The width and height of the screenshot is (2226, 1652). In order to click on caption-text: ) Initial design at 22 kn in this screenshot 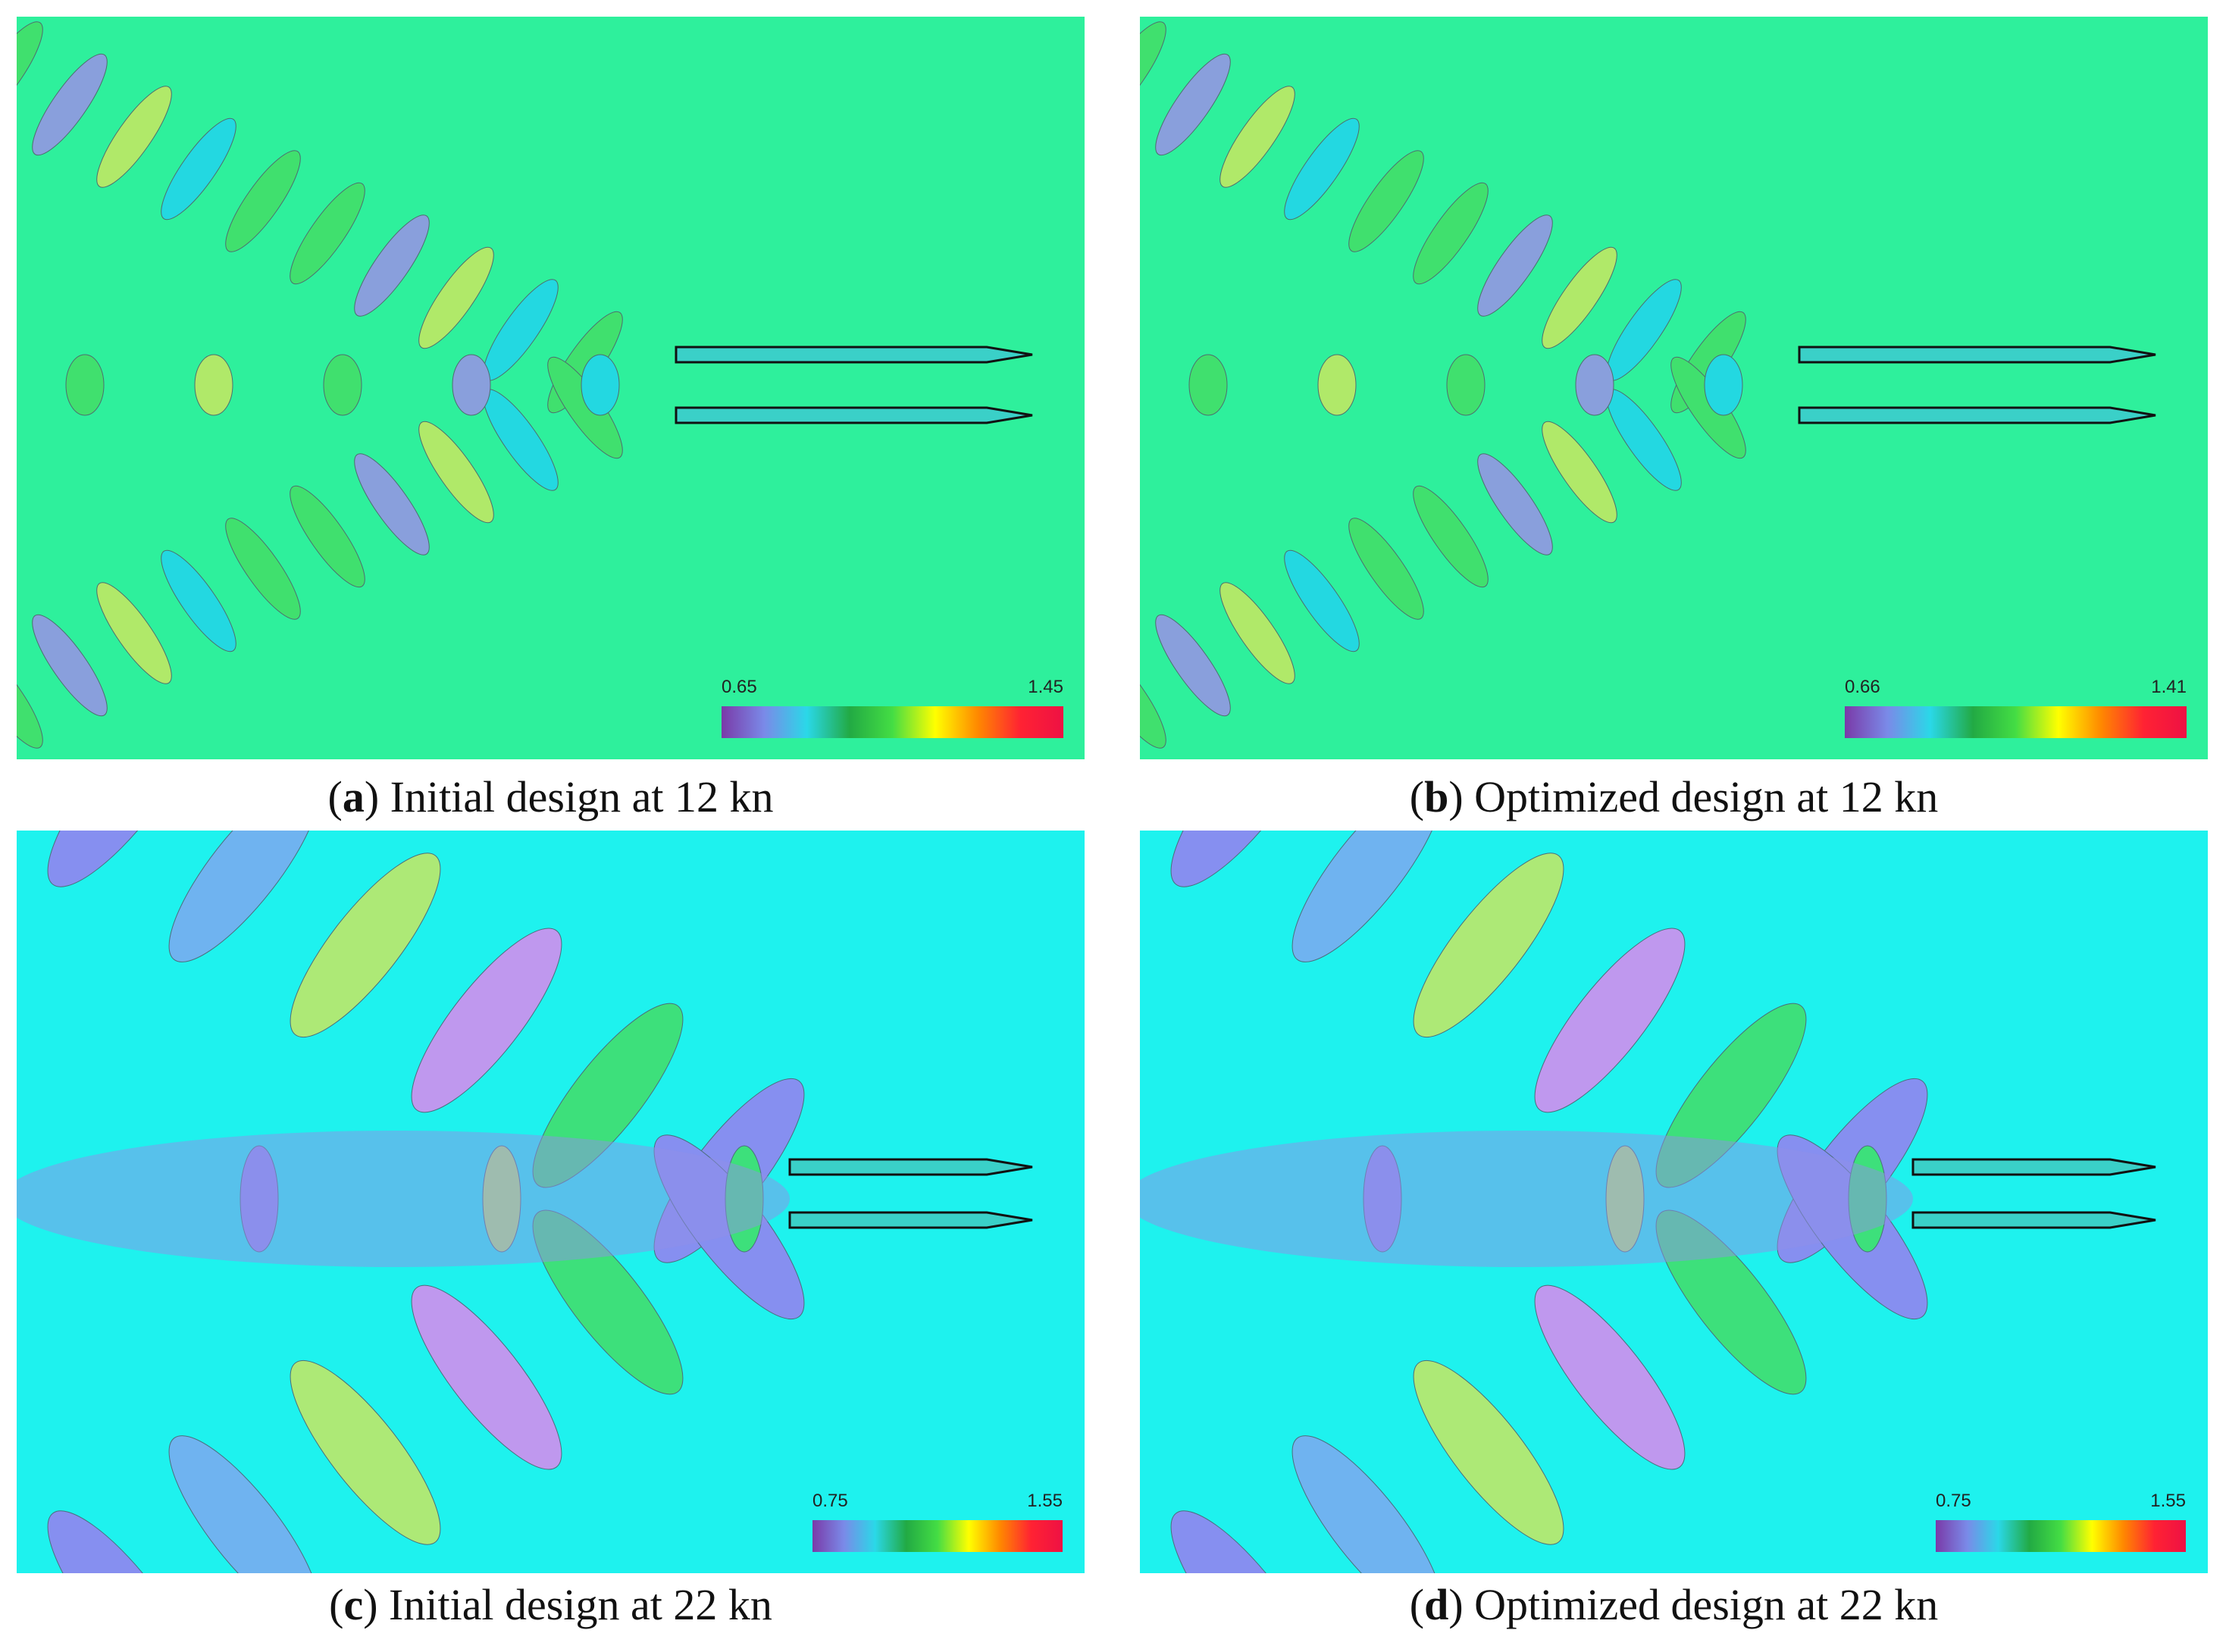, I will do `click(567, 1604)`.